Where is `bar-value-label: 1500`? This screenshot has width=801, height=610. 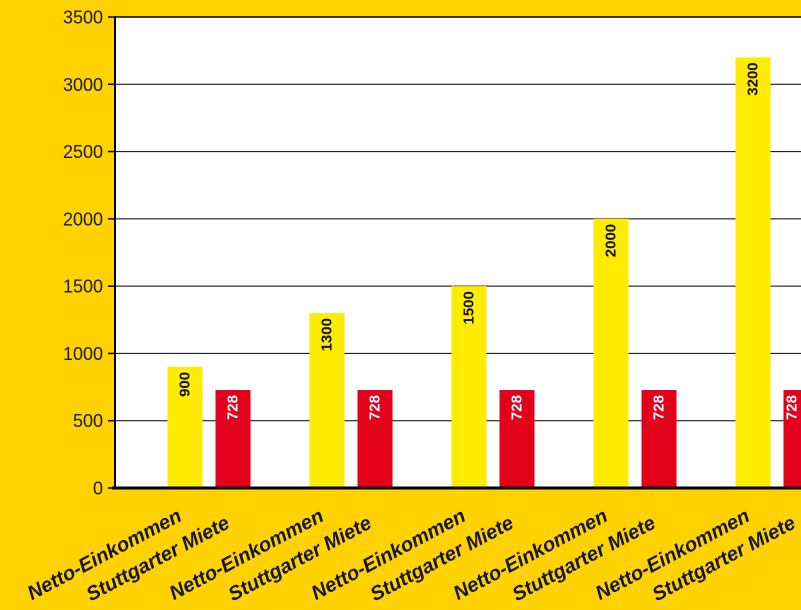 bar-value-label: 1500 is located at coordinates (469, 307).